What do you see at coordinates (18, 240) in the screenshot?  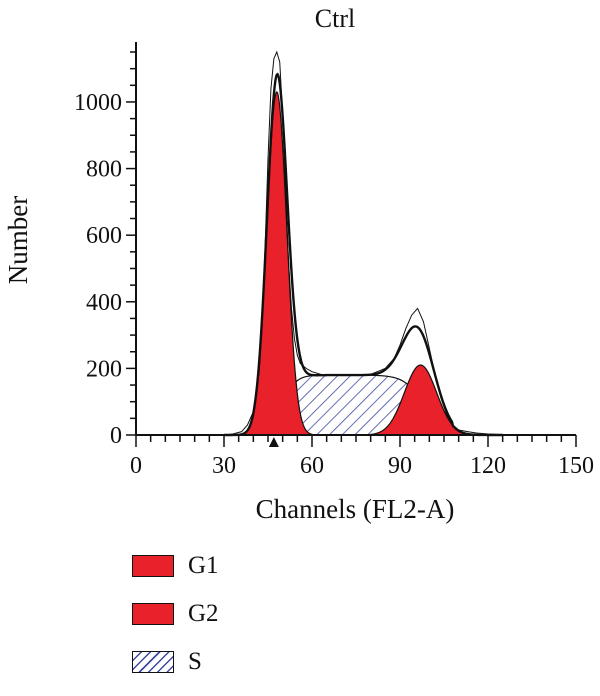 I see `y-axis-label: Number` at bounding box center [18, 240].